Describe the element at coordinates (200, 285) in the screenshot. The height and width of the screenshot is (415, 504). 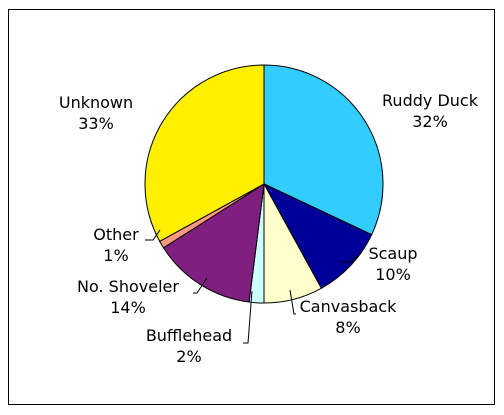
I see `leader-no-shoveler` at that location.